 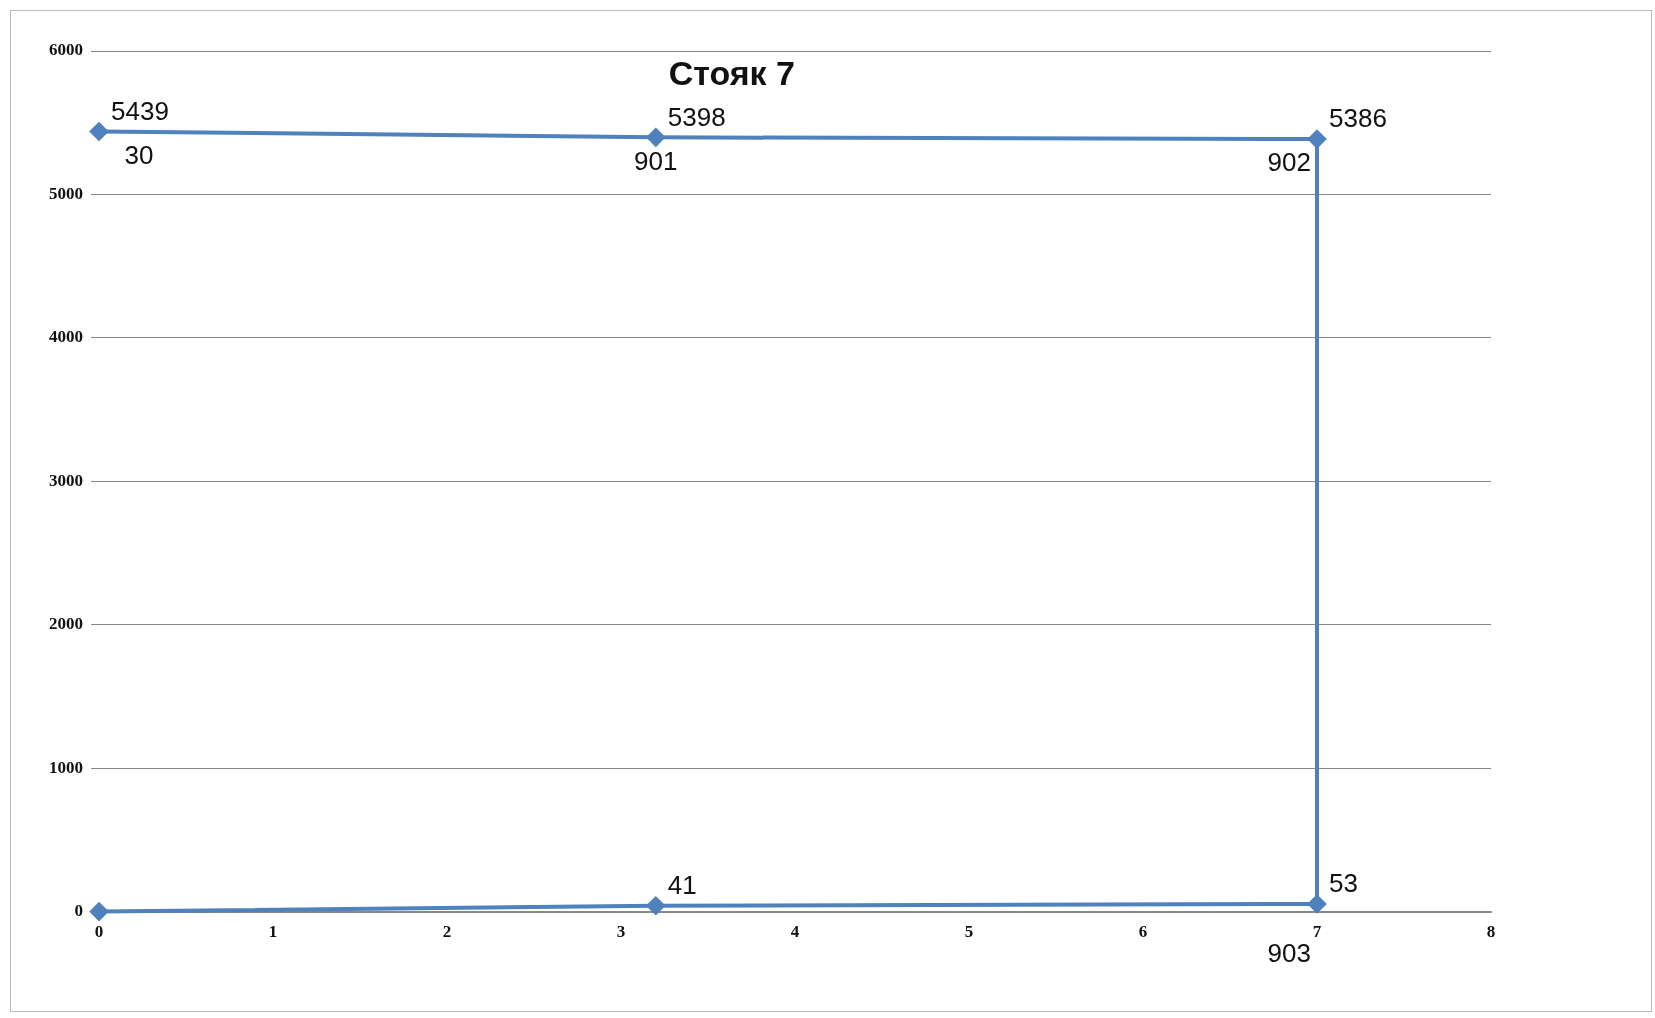 What do you see at coordinates (99, 932) in the screenshot?
I see `x-tick-label: 0` at bounding box center [99, 932].